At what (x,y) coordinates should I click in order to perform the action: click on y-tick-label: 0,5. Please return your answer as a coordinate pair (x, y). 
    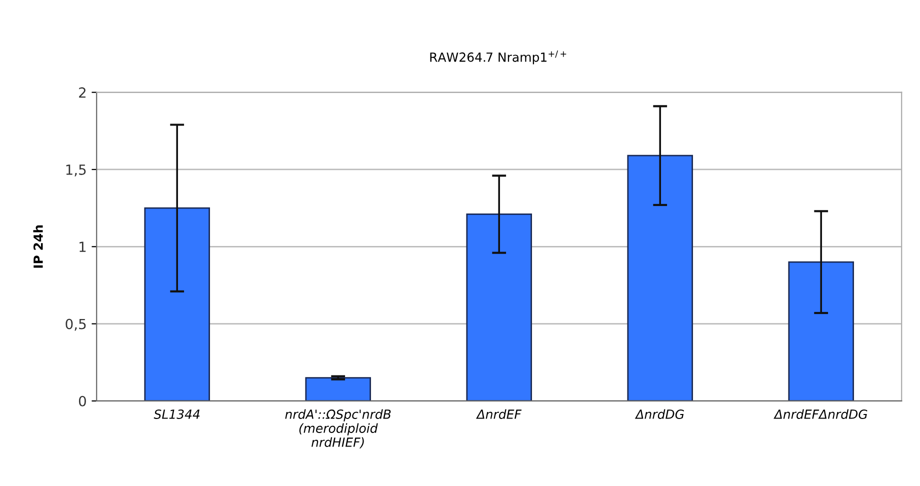
    Looking at the image, I should click on (76, 324).